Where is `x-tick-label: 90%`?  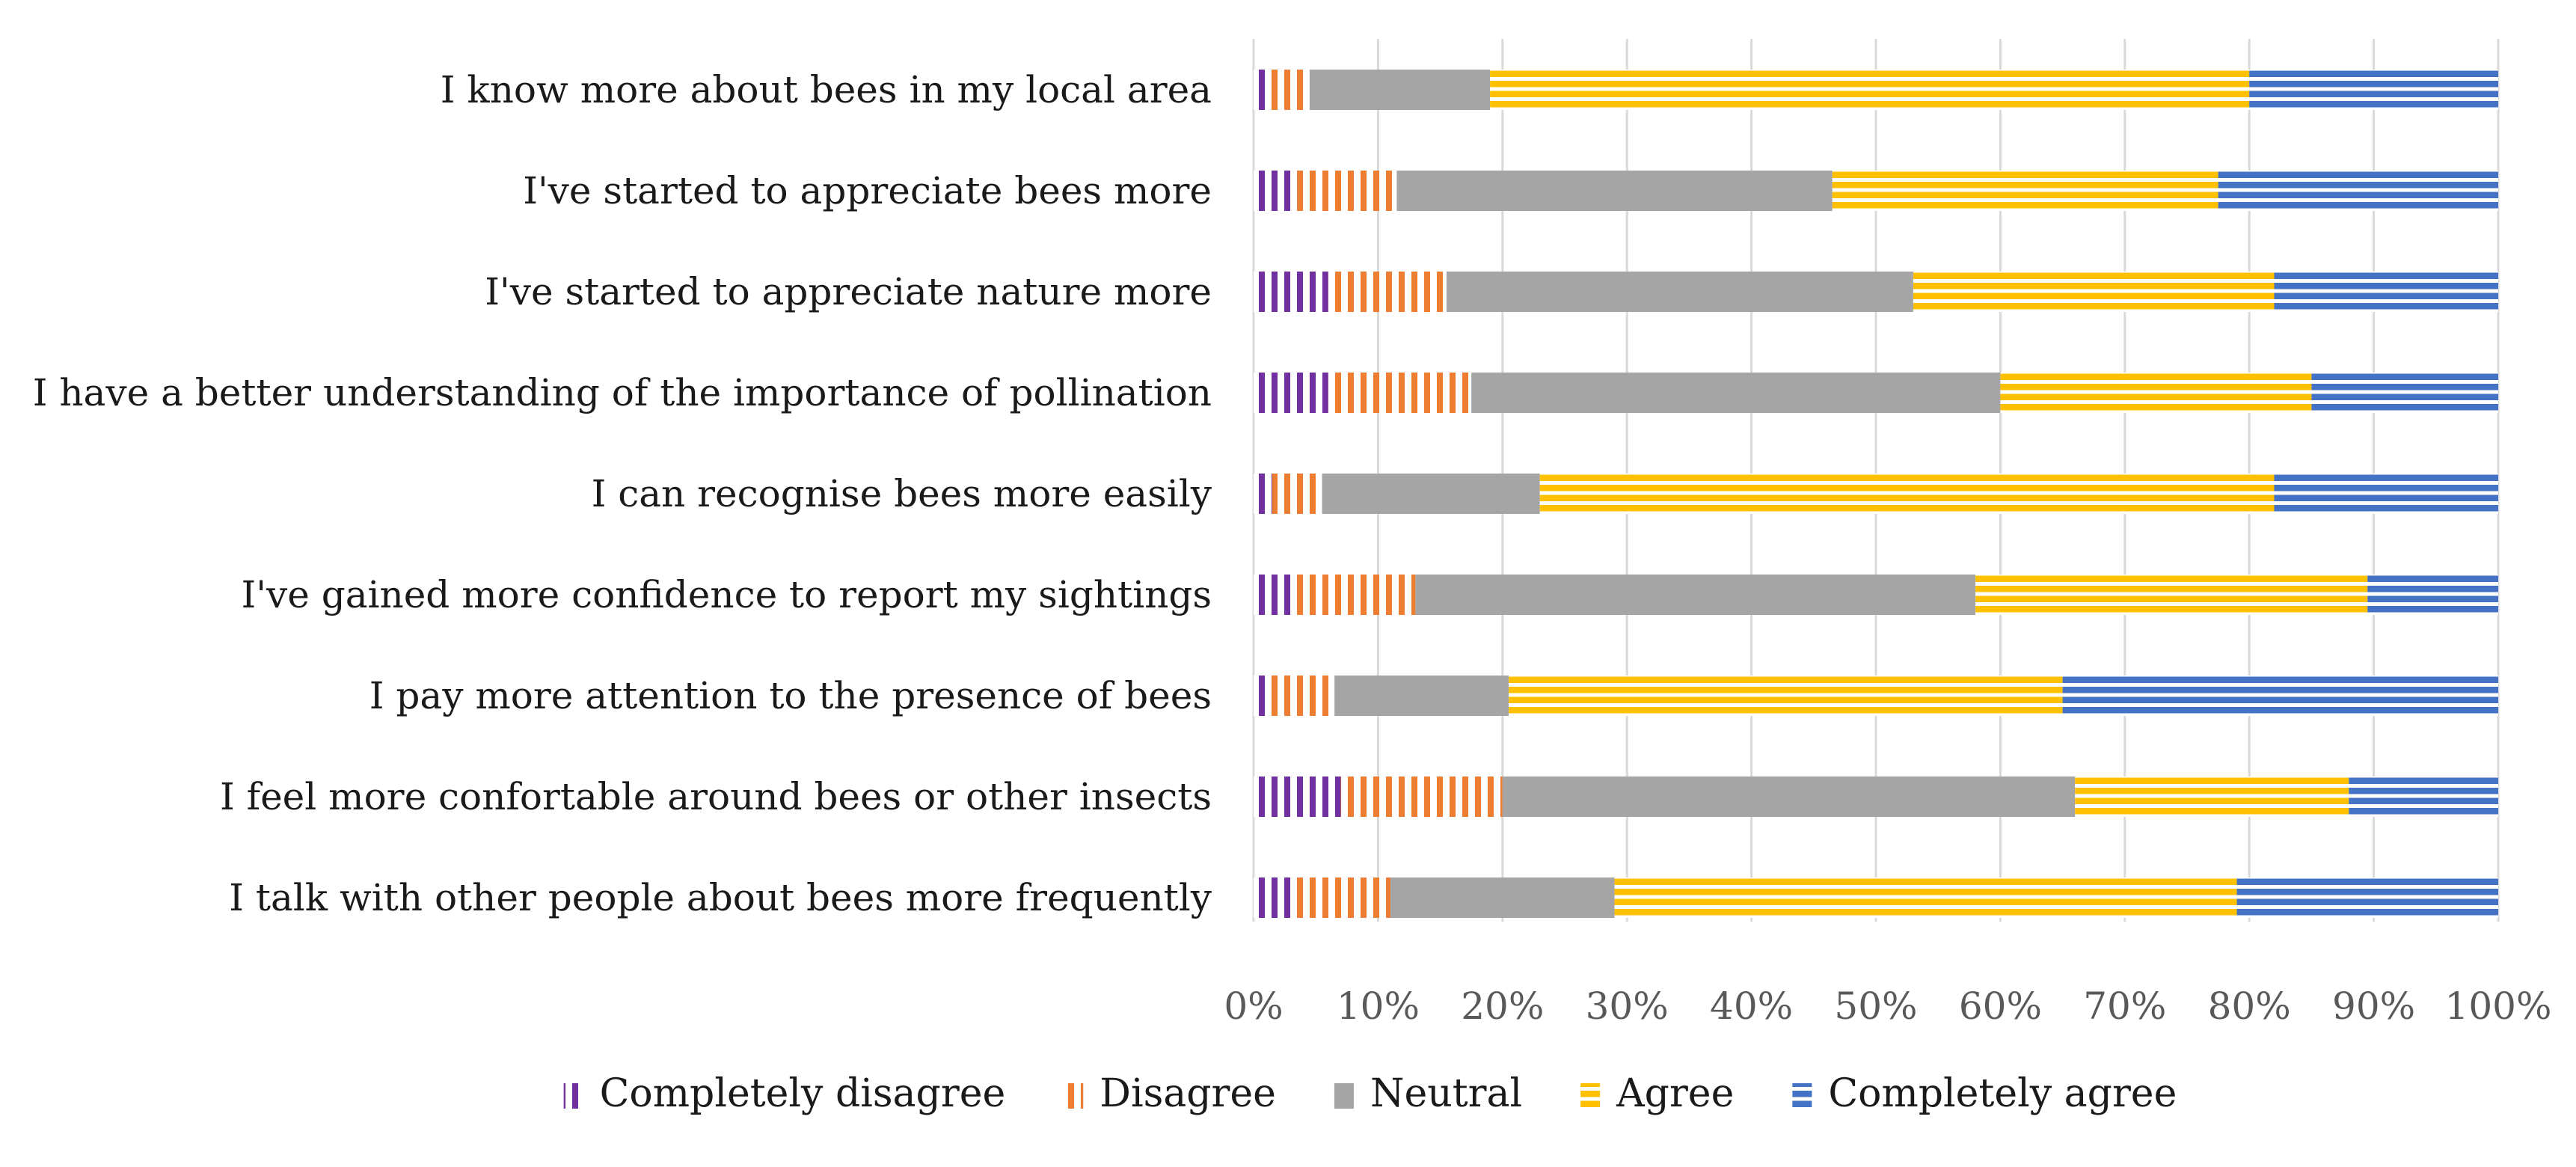 x-tick-label: 90% is located at coordinates (2373, 1006).